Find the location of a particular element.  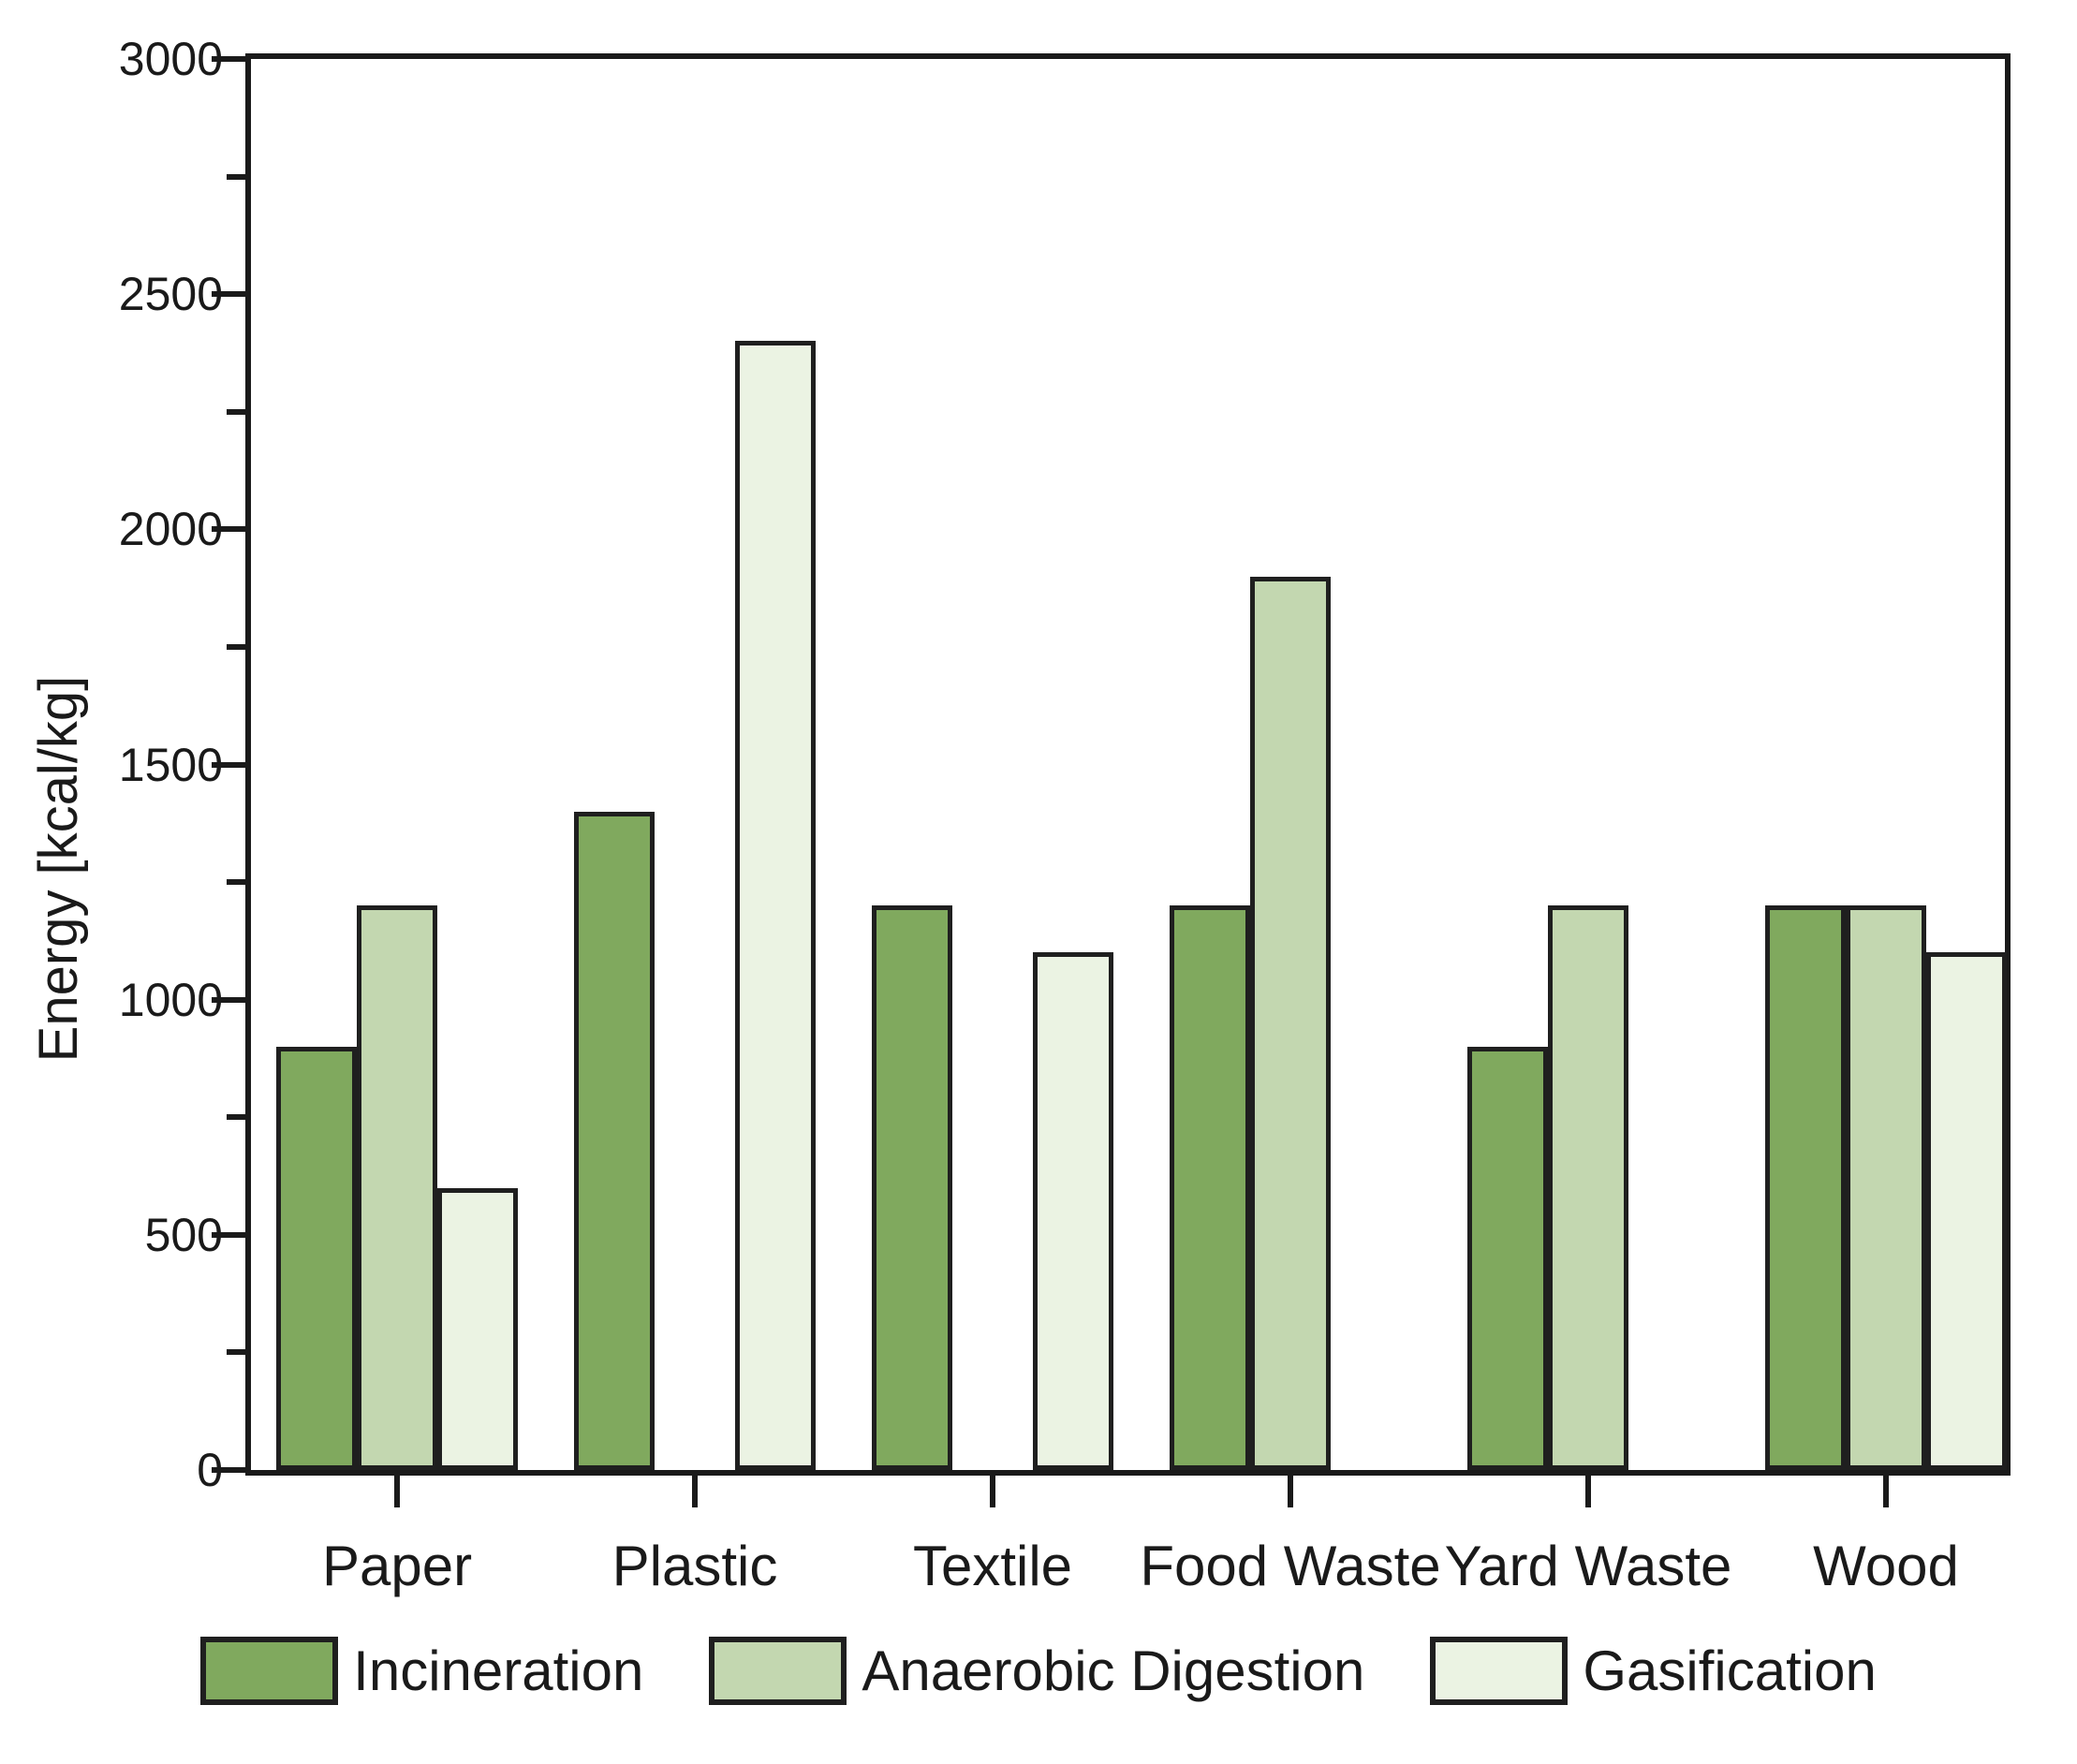

legend-item-anaerobic-digestion: Anaerobic Digestion is located at coordinates (1036, 1671).